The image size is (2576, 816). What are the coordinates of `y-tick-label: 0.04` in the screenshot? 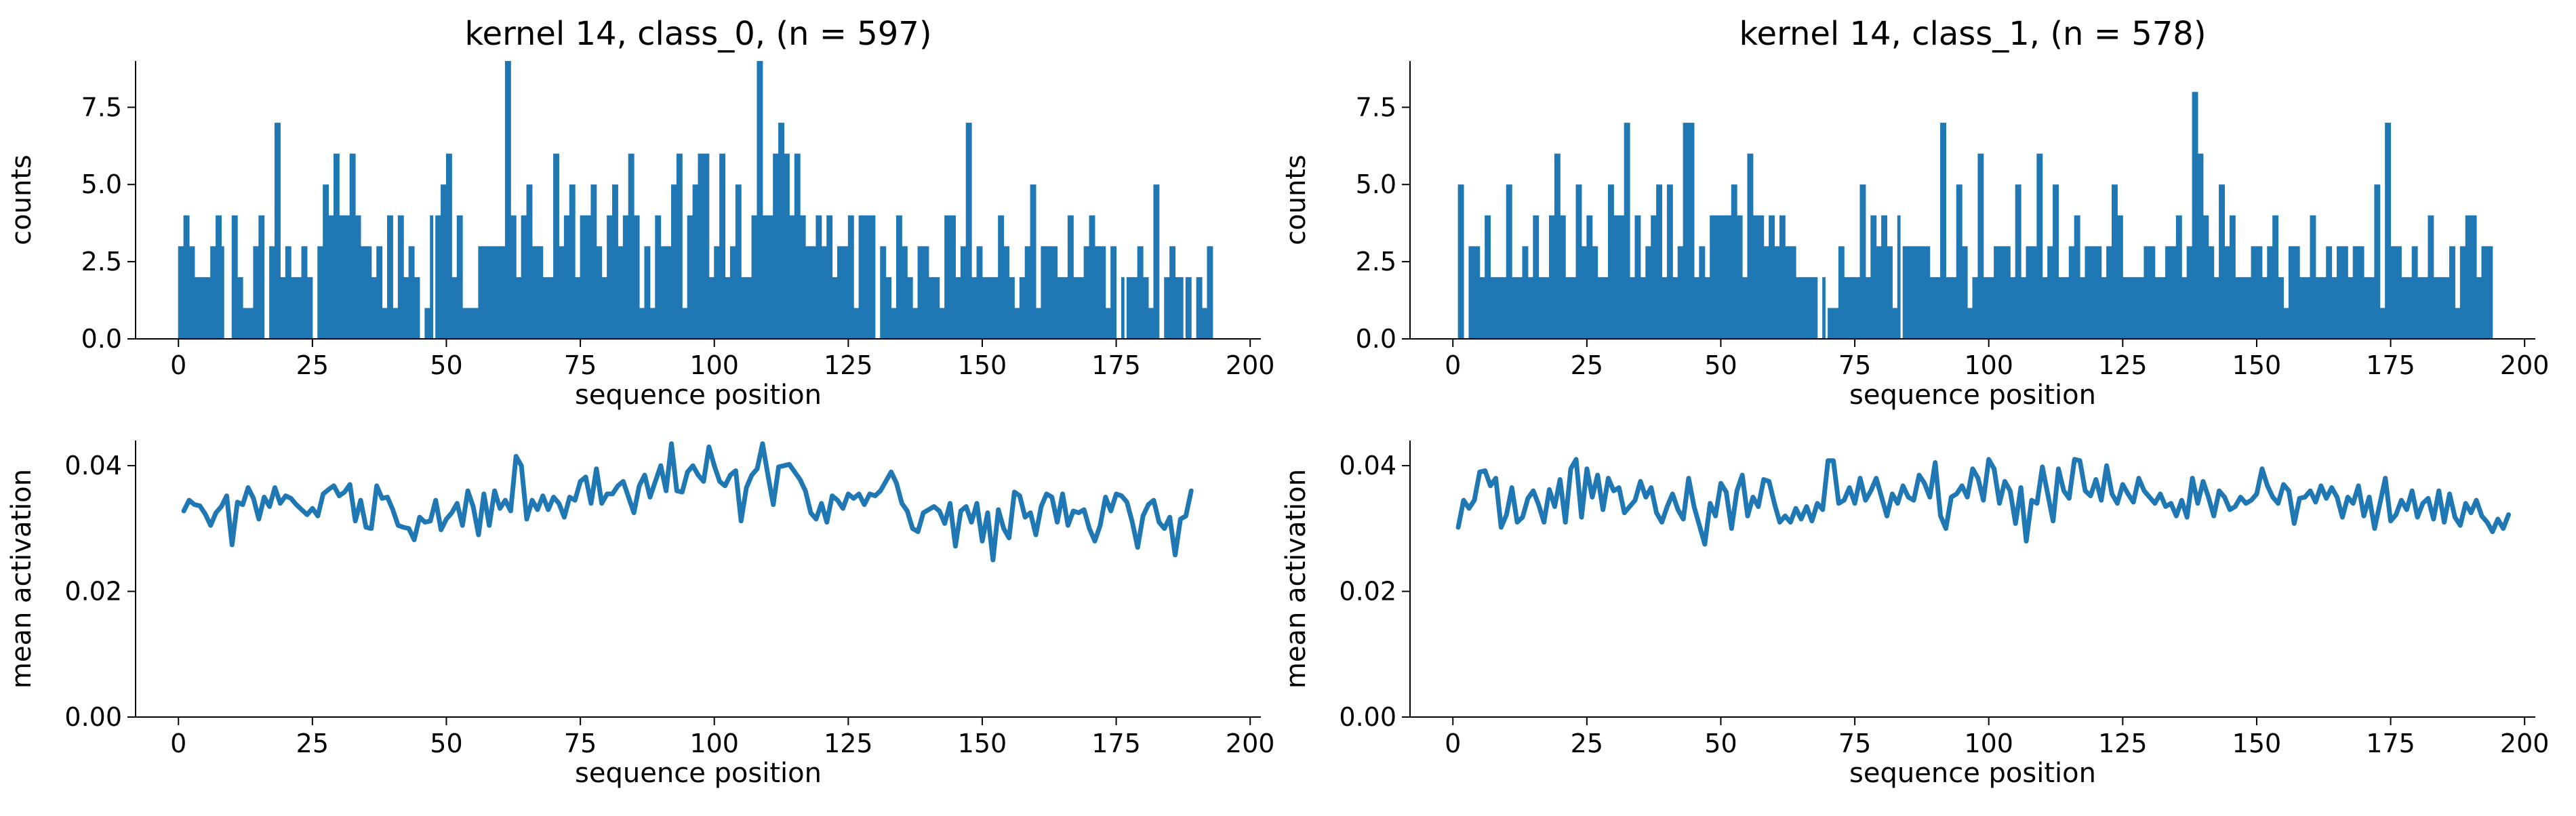 It's located at (1367, 466).